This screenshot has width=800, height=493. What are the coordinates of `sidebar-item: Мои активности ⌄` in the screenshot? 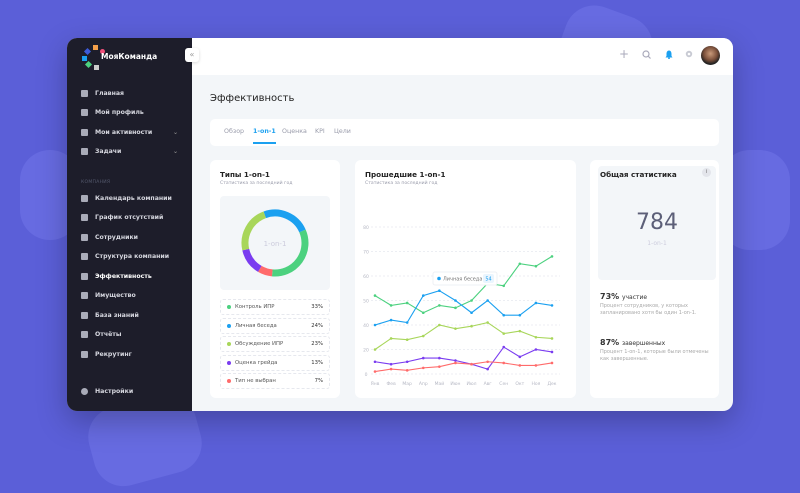 It's located at (129, 132).